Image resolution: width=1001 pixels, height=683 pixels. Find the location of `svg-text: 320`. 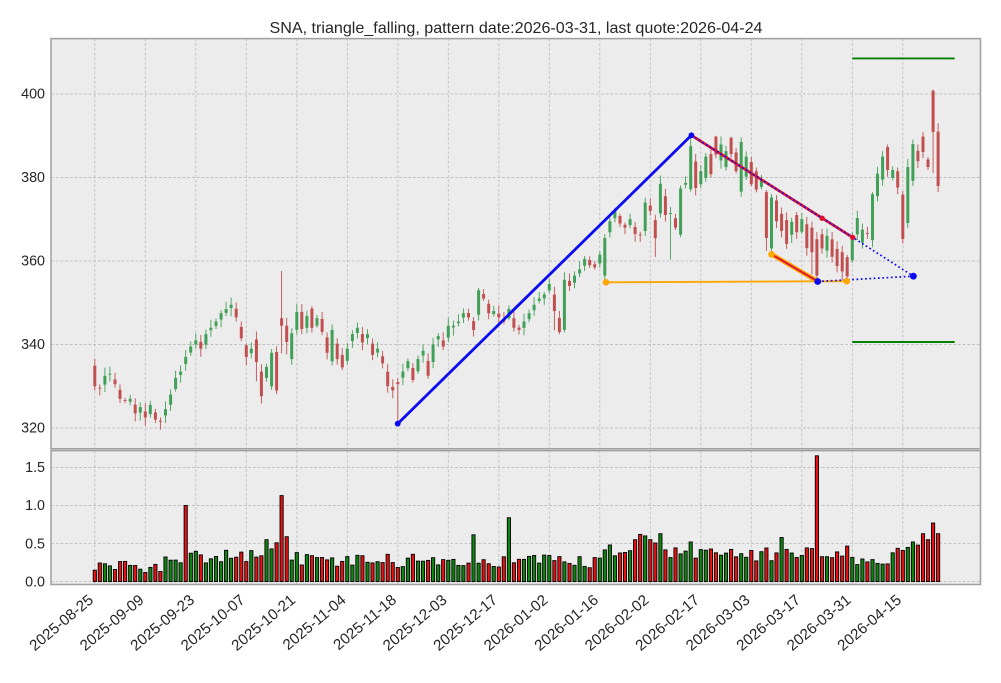

svg-text: 320 is located at coordinates (33, 429).